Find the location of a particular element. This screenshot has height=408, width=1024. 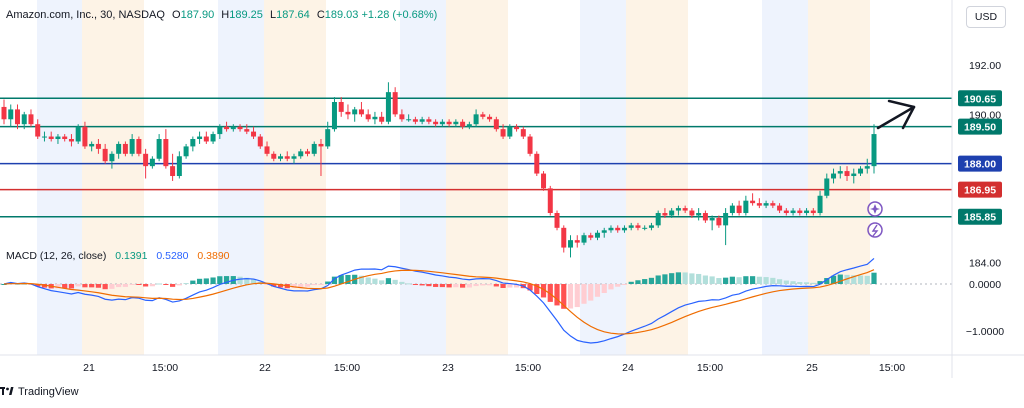

trend-arrow-shaft is located at coordinates (896, 117).